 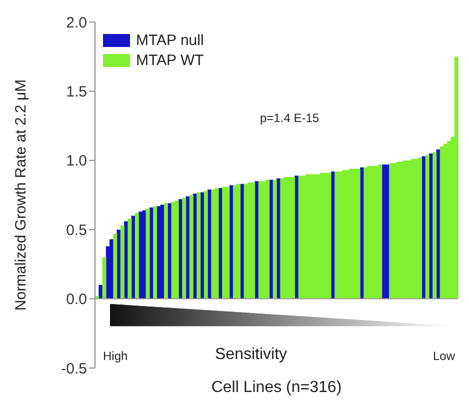 I want to click on y-tick-label: -0.5, so click(x=74, y=369).